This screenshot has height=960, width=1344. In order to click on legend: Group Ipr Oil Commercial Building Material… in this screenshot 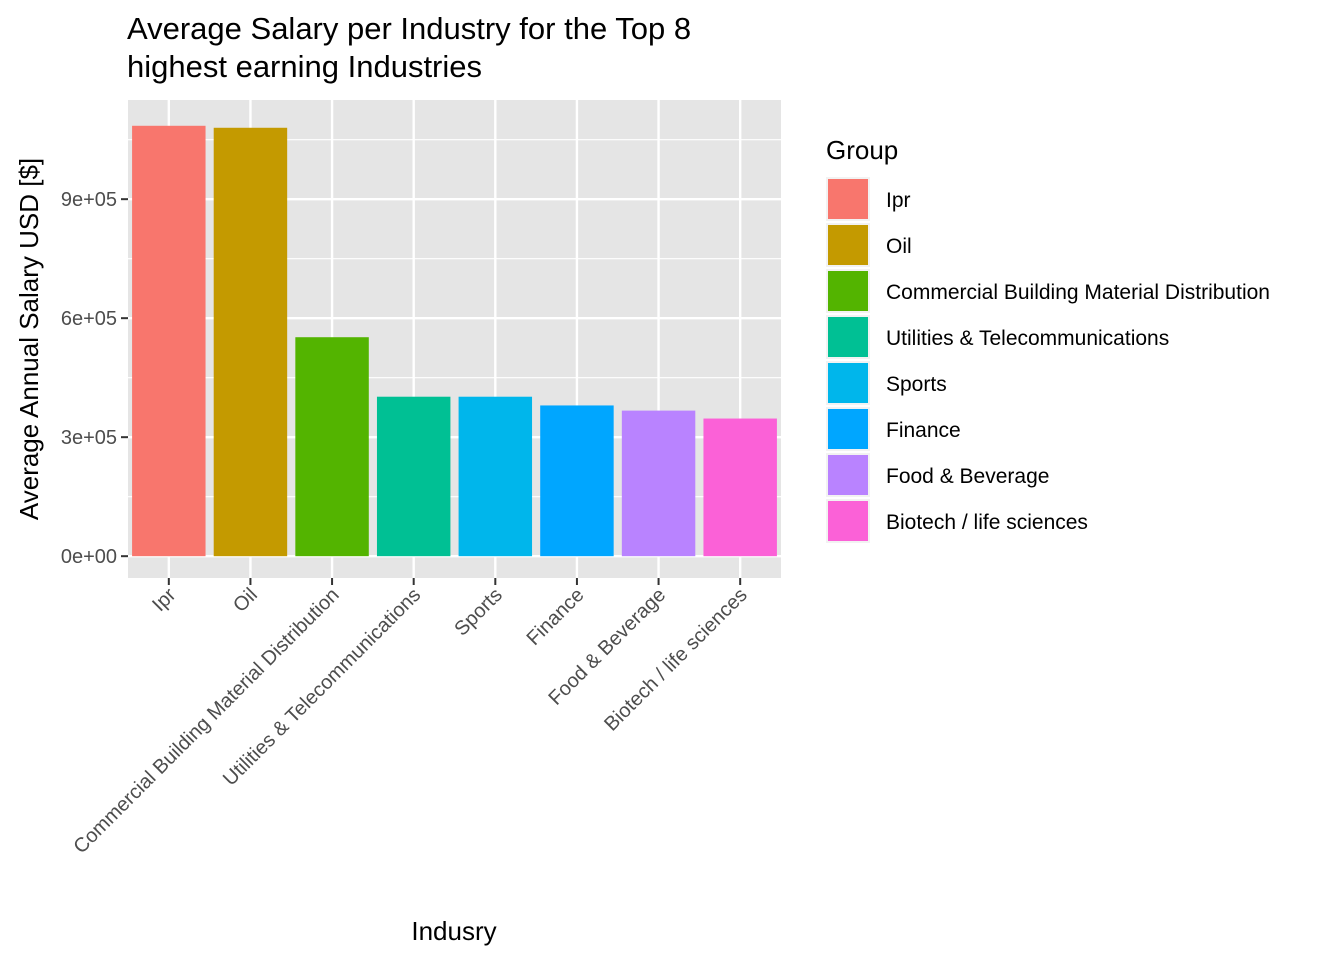, I will do `click(1048, 339)`.